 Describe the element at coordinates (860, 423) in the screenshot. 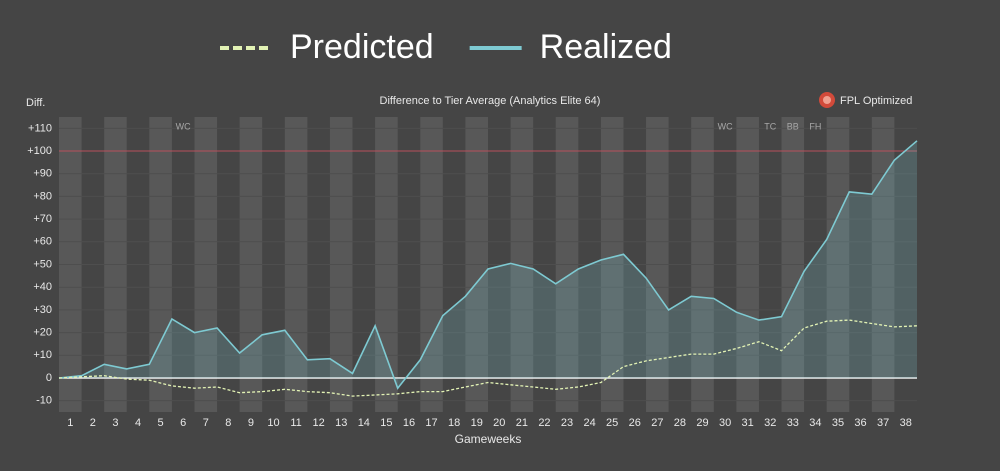

I see `x-tick-label: 36` at that location.